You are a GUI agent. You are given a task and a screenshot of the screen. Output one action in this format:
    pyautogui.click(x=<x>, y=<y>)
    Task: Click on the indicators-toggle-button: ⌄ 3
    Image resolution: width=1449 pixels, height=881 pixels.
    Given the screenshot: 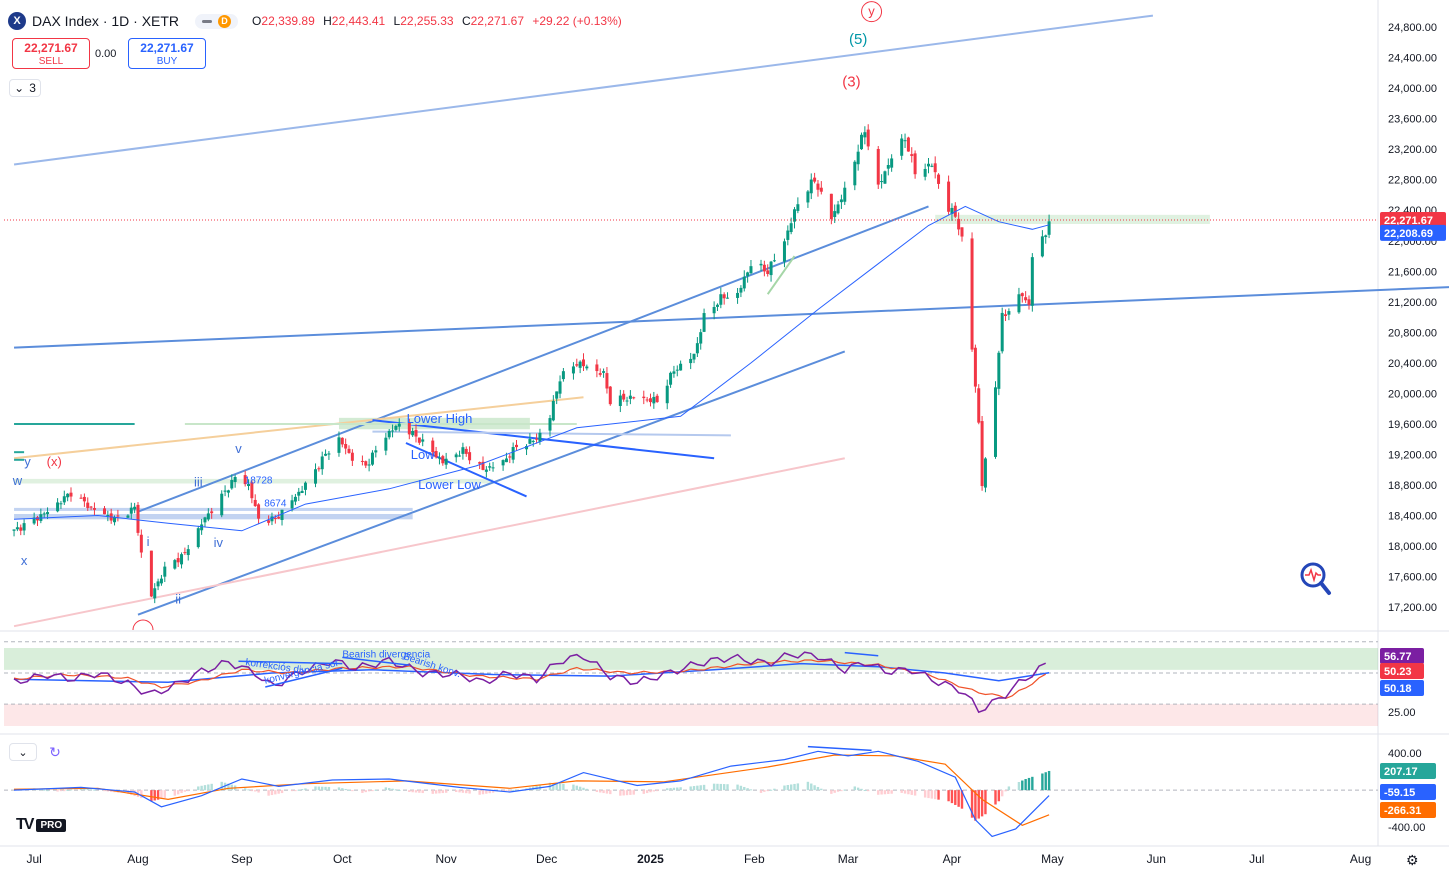 What is the action you would take?
    pyautogui.click(x=25, y=88)
    